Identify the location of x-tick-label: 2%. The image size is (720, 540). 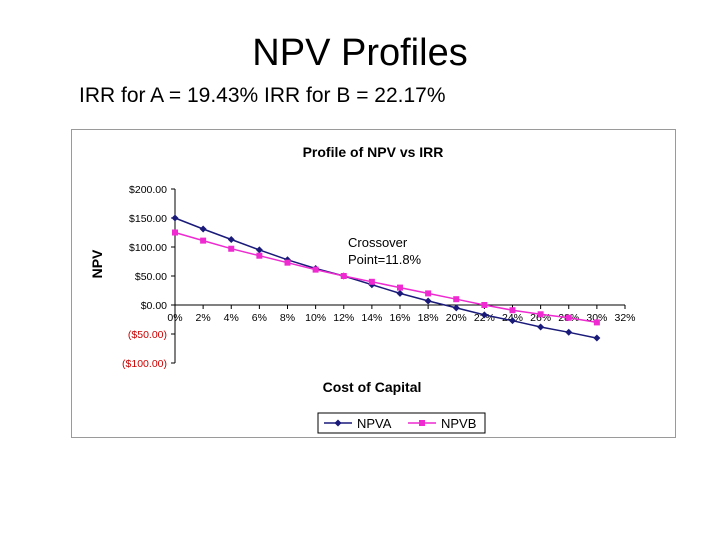
(203, 318).